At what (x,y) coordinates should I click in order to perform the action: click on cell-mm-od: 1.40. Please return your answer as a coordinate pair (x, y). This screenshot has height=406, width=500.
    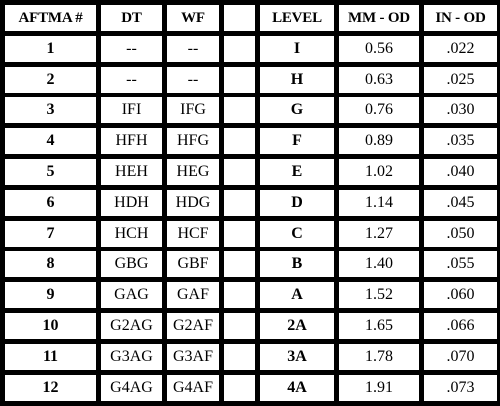
    Looking at the image, I should click on (379, 264).